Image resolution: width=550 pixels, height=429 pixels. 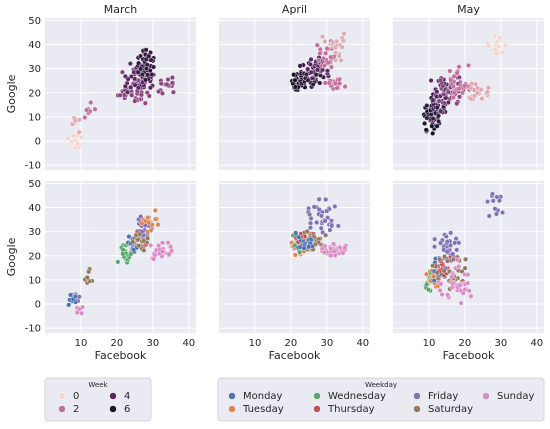 I want to click on legend-box, so click(x=381, y=399).